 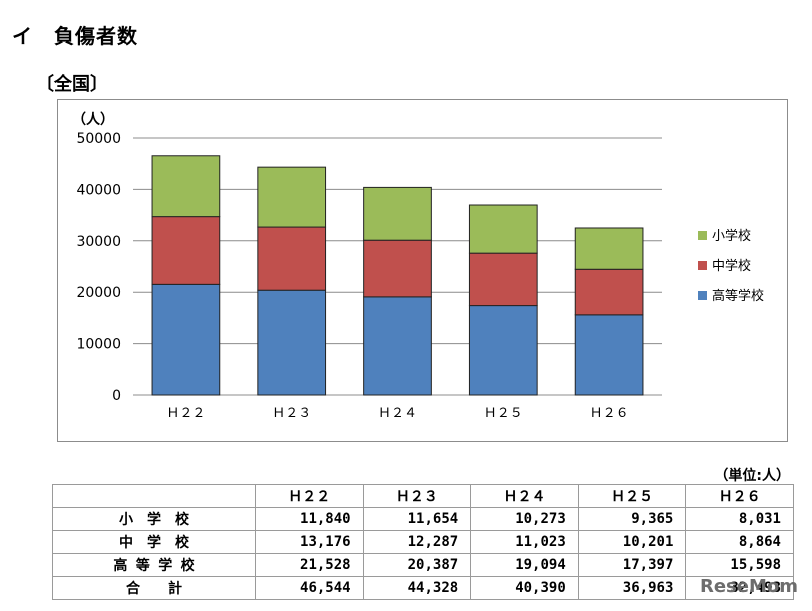 What do you see at coordinates (503, 413) in the screenshot?
I see `x-tick-label: Ｈ２５` at bounding box center [503, 413].